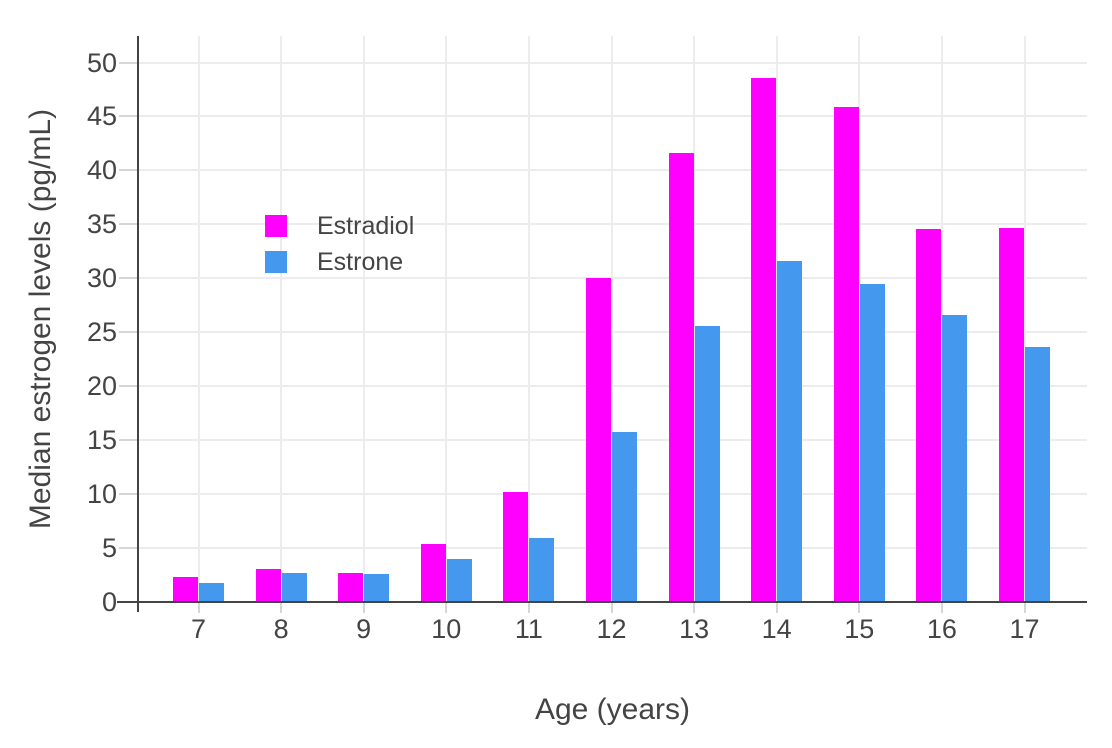 Image resolution: width=1112 pixels, height=748 pixels. What do you see at coordinates (941, 629) in the screenshot?
I see `x-tick-label: 16` at bounding box center [941, 629].